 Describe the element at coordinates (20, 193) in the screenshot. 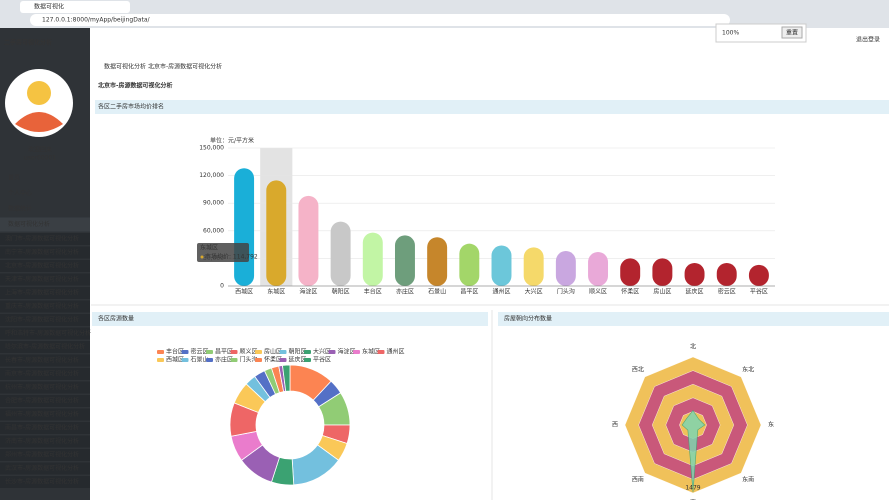

I see `menu-label: 个人中心` at that location.